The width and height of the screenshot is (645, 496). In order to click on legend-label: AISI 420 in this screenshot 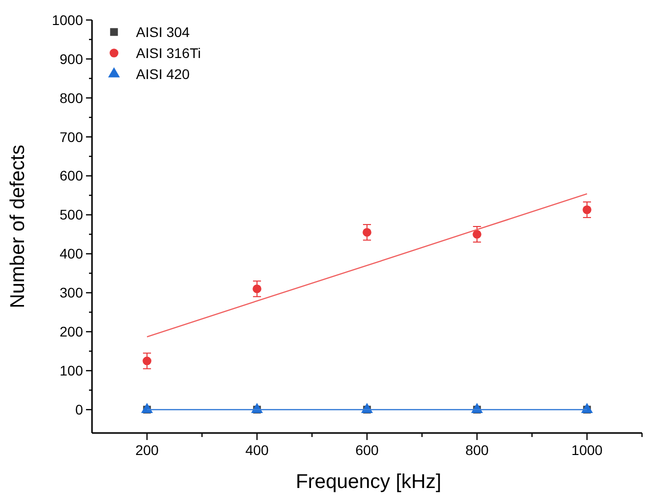, I will do `click(163, 74)`.